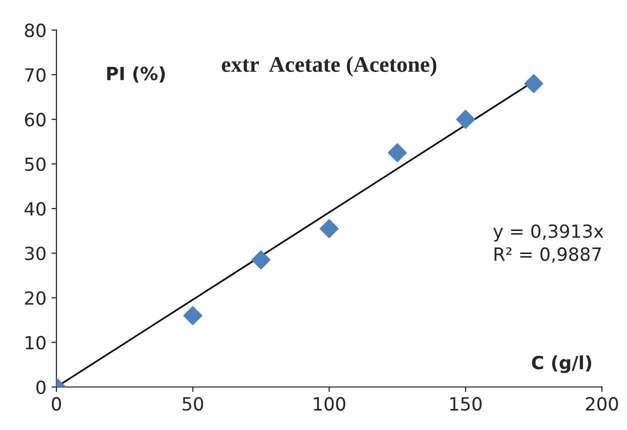 This screenshot has width=627, height=430. What do you see at coordinates (329, 66) in the screenshot?
I see `text: extr Acetate (Acetone)` at bounding box center [329, 66].